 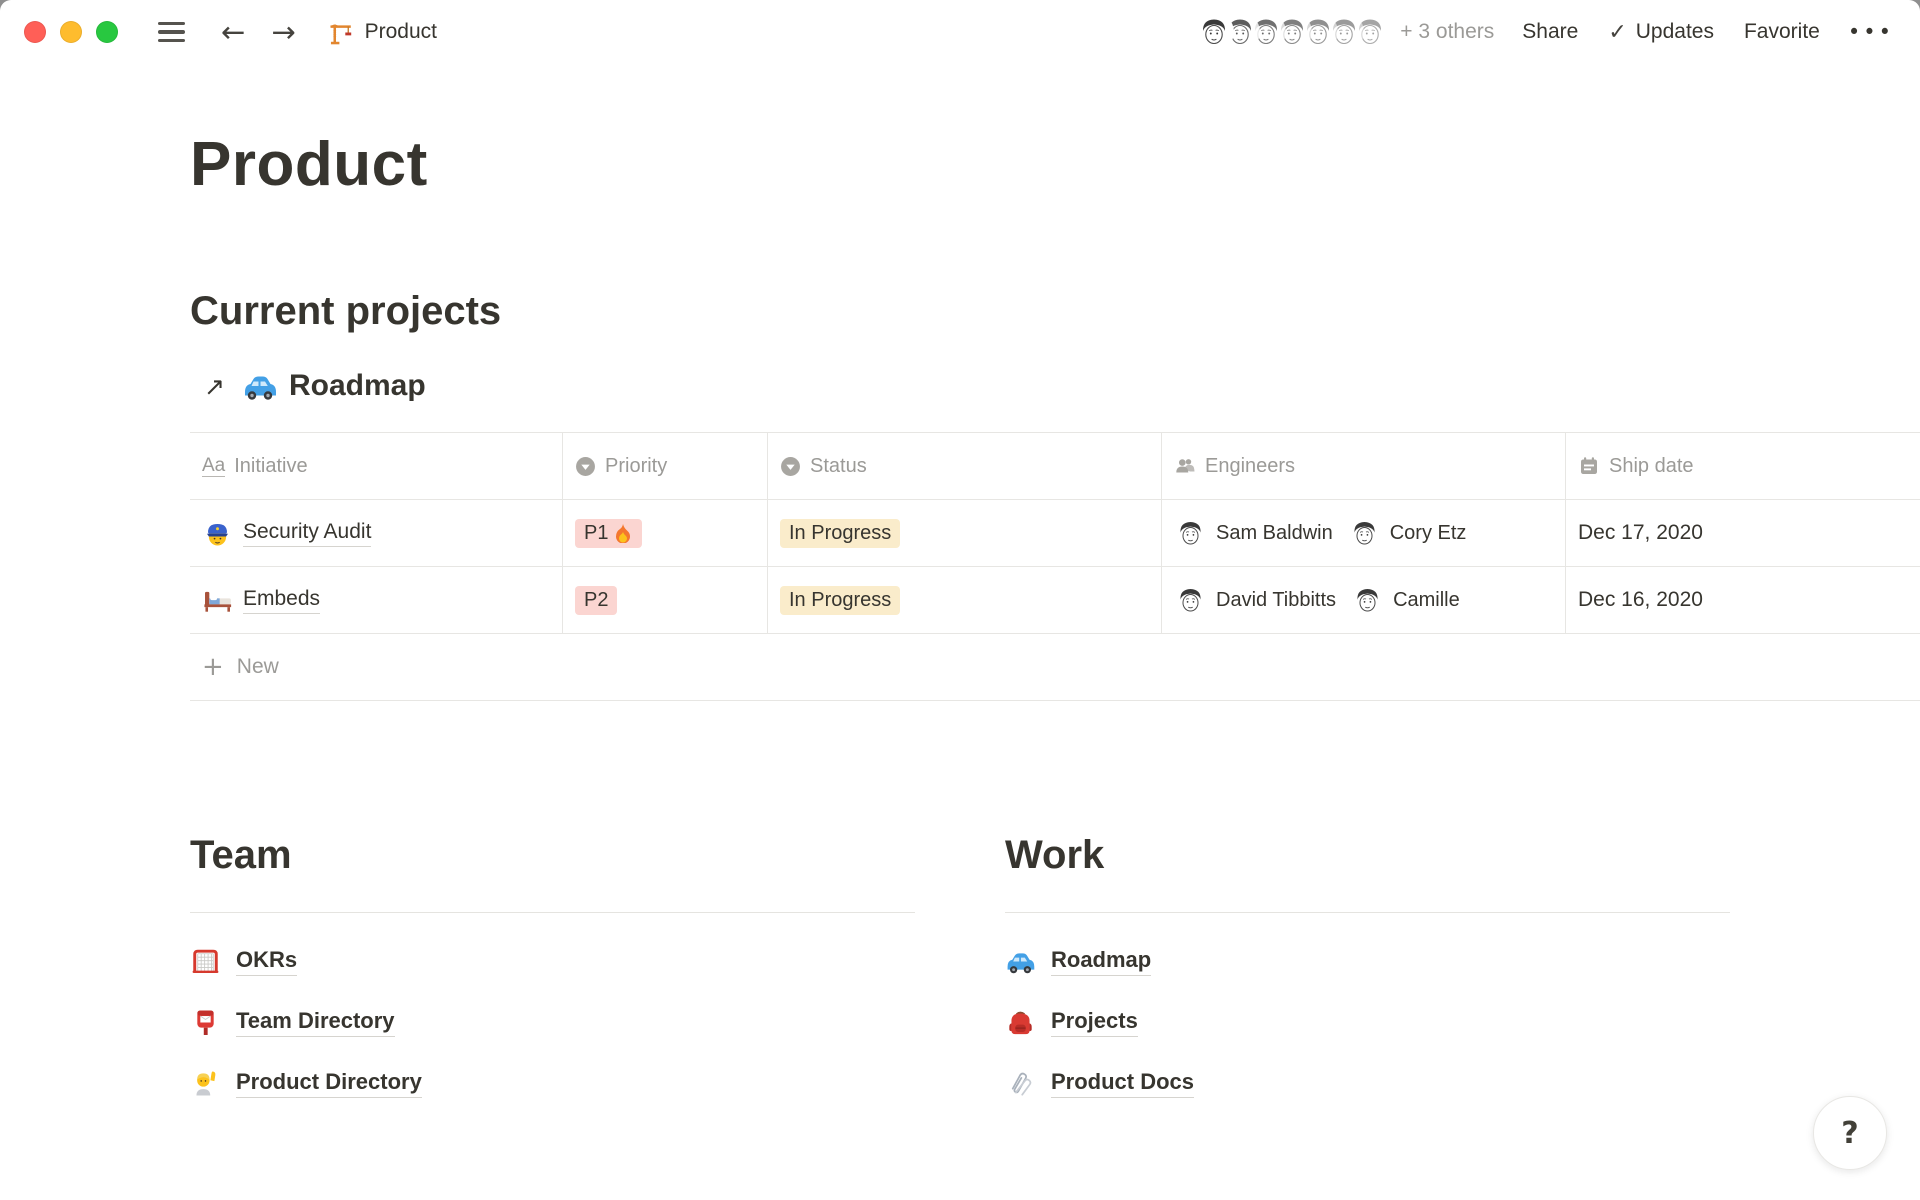 I want to click on table-header-row: Aa Initiative Priority Status, so click(x=1055, y=466).